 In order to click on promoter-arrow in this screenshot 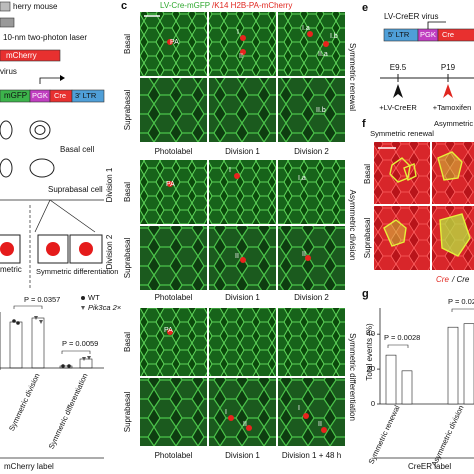, I will do `click(50, 80)`.